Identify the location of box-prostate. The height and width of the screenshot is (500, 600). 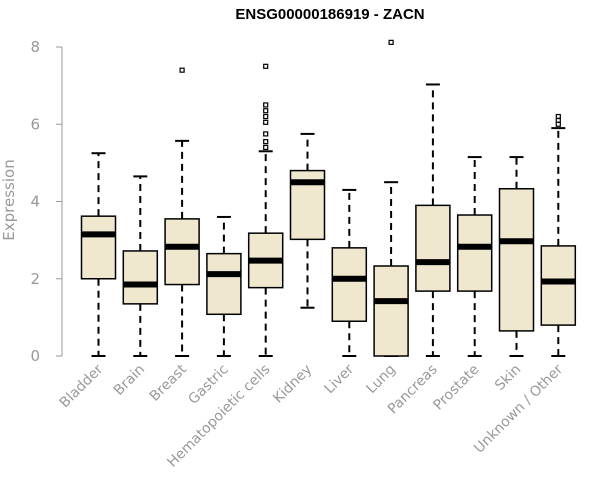
(474, 256).